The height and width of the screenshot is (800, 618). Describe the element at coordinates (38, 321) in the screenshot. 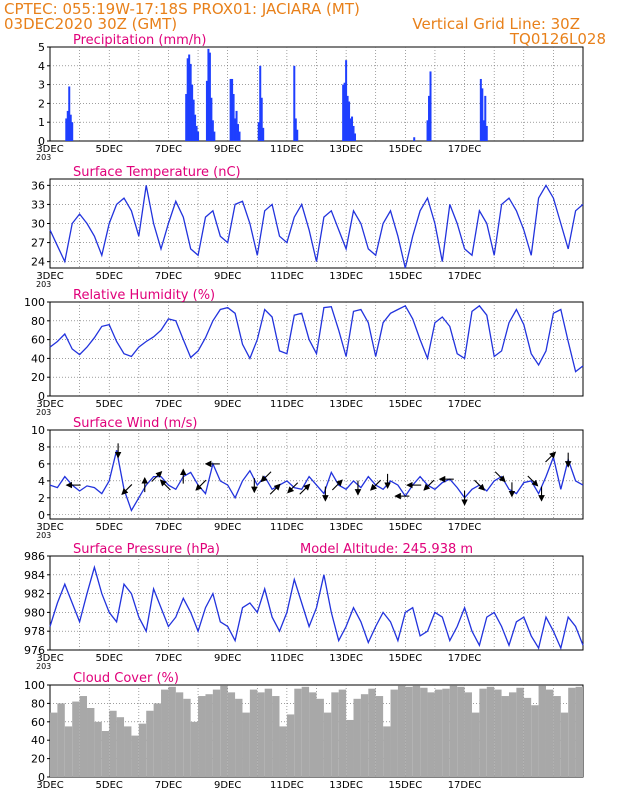

I see `y-tick-label: 80` at that location.